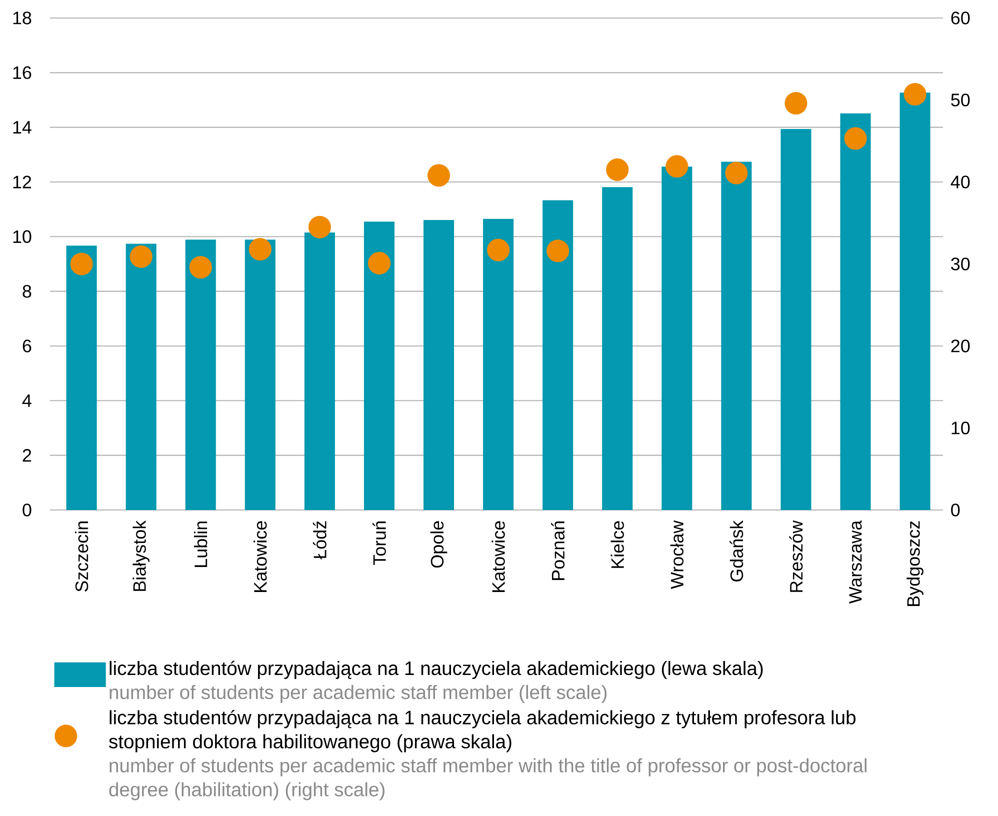 This screenshot has width=998, height=816. Describe the element at coordinates (22, 18) in the screenshot. I see `y-tick-label: 18` at that location.